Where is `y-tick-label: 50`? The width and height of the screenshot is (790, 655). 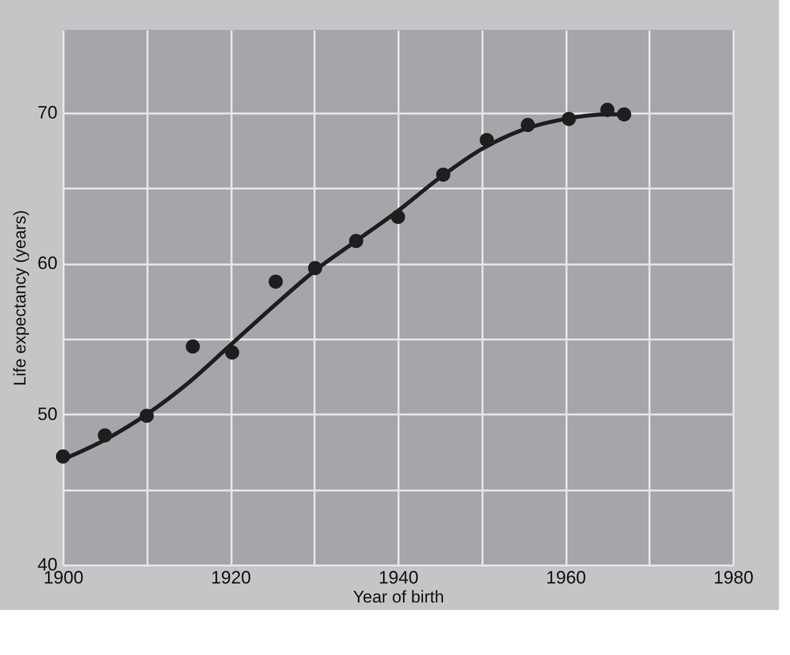
y-tick-label: 50 is located at coordinates (47, 414).